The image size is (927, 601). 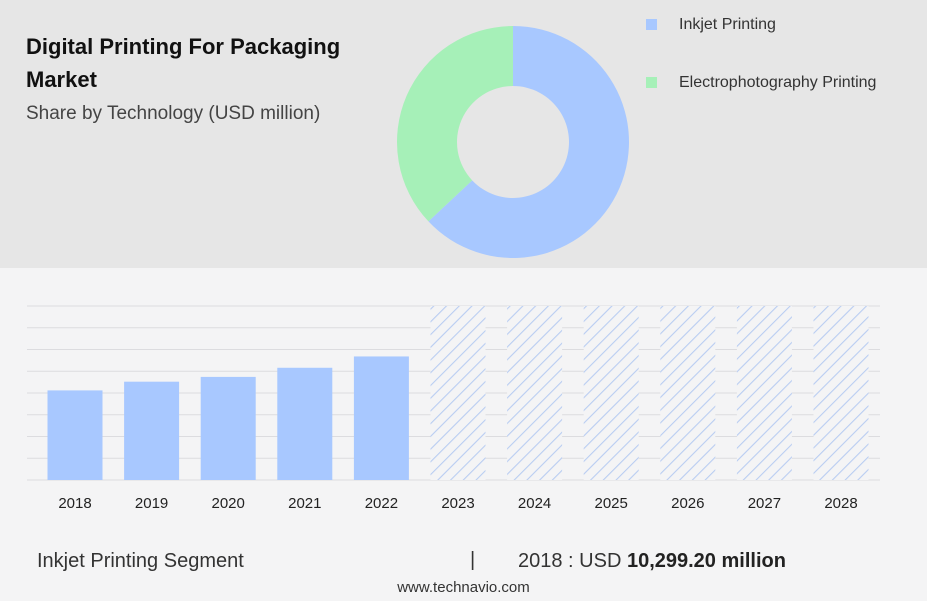 What do you see at coordinates (151, 503) in the screenshot?
I see `x-tick-2019: 2019` at bounding box center [151, 503].